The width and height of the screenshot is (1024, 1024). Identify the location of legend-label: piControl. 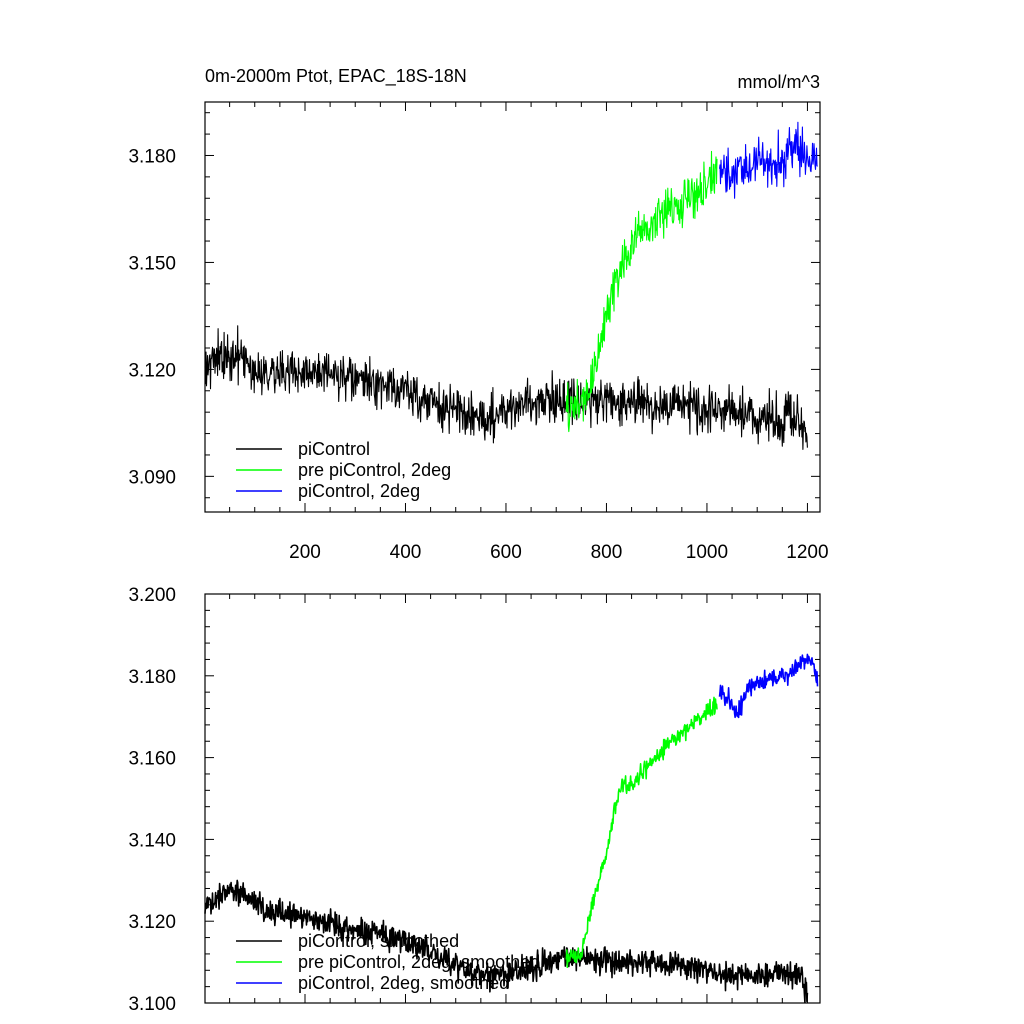
(334, 449).